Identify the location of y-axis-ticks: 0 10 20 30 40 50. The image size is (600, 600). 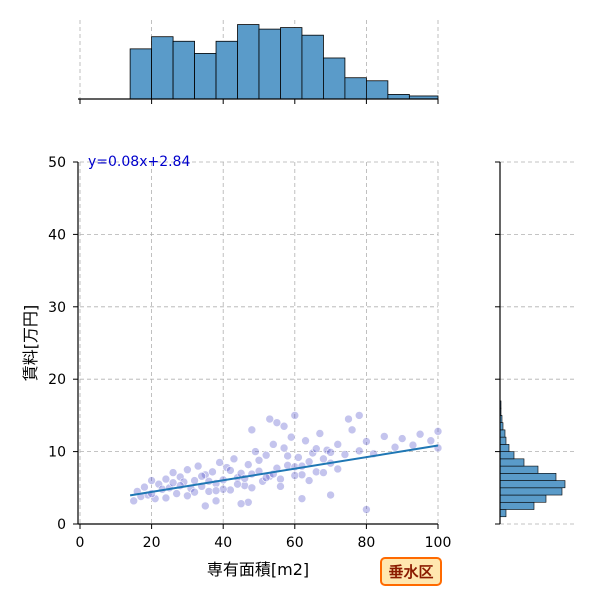
(63, 344).